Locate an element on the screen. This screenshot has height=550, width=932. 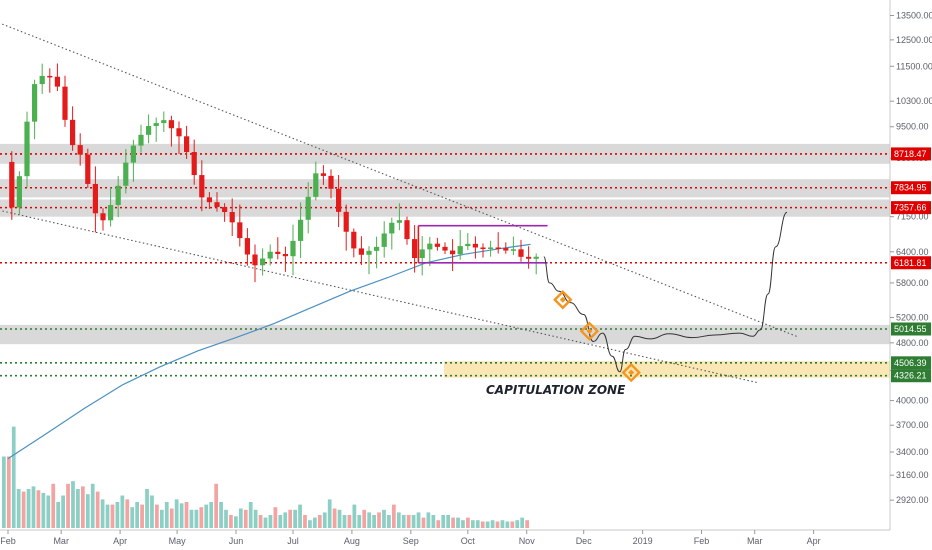
time-tick-label: Feb is located at coordinates (8, 541).